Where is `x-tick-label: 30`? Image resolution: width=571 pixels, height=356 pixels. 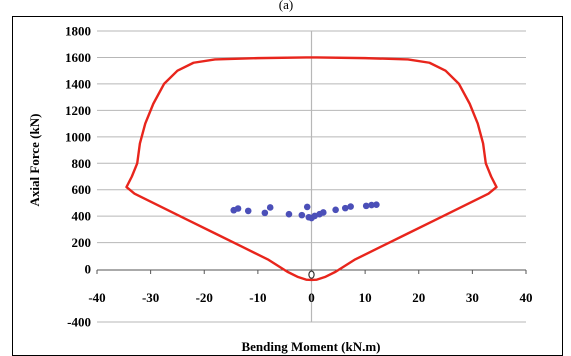
x-tick-label: 30 is located at coordinates (472, 297).